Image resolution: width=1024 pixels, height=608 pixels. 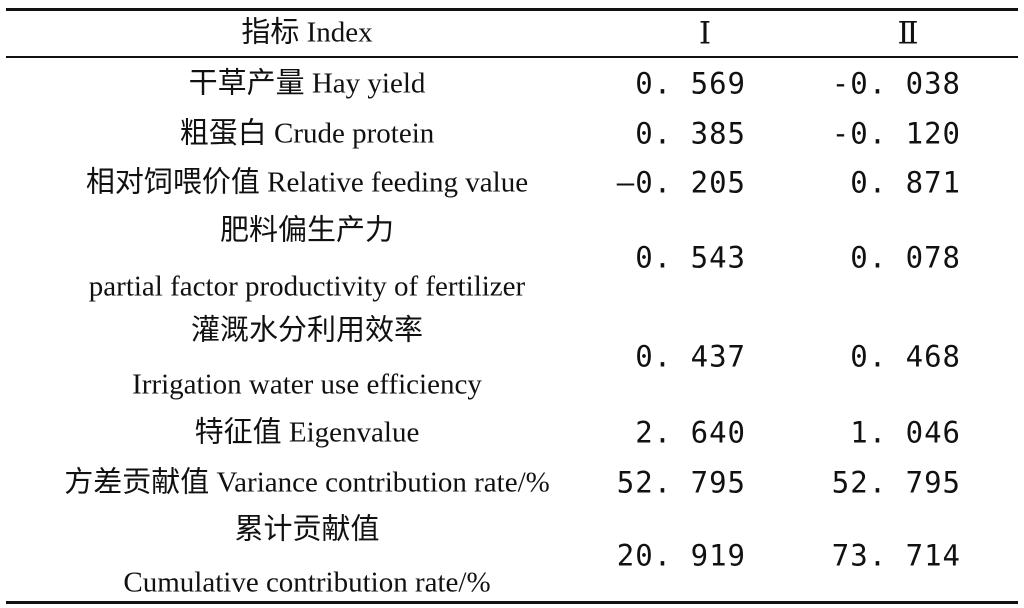 I want to click on row-value-1: 2. 640, so click(x=690, y=432).